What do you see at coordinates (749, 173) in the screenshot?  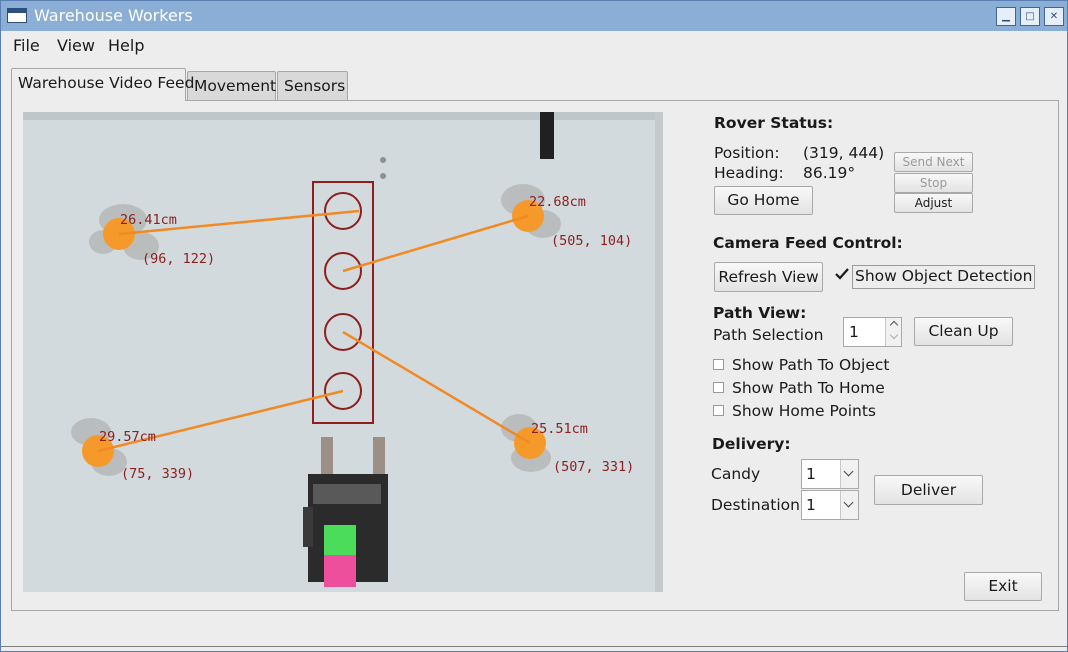 I see `heading-label: Heading:` at bounding box center [749, 173].